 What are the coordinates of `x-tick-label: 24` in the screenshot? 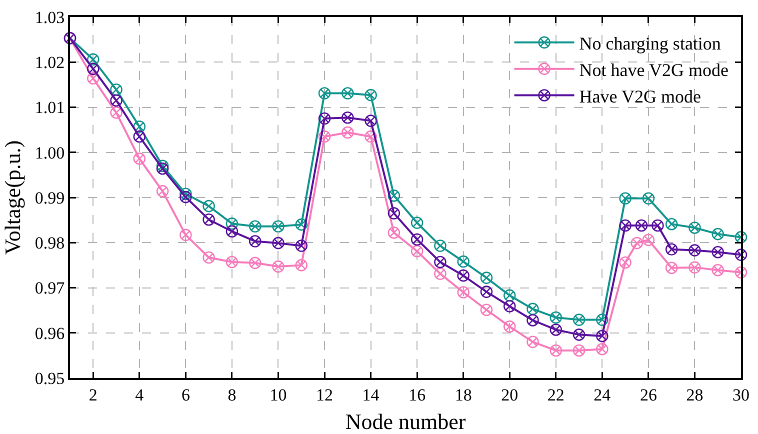 It's located at (603, 394).